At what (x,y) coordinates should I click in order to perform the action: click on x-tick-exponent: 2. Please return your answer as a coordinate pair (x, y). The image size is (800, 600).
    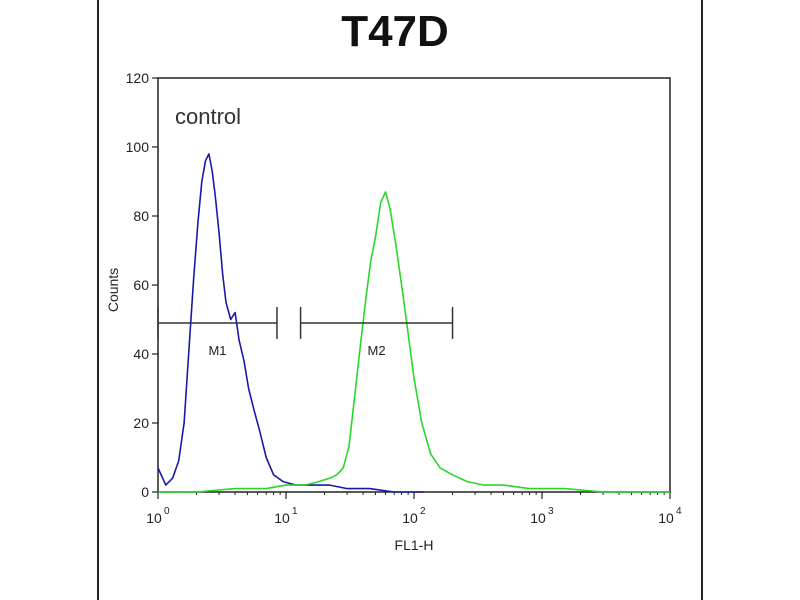
    Looking at the image, I should click on (423, 511).